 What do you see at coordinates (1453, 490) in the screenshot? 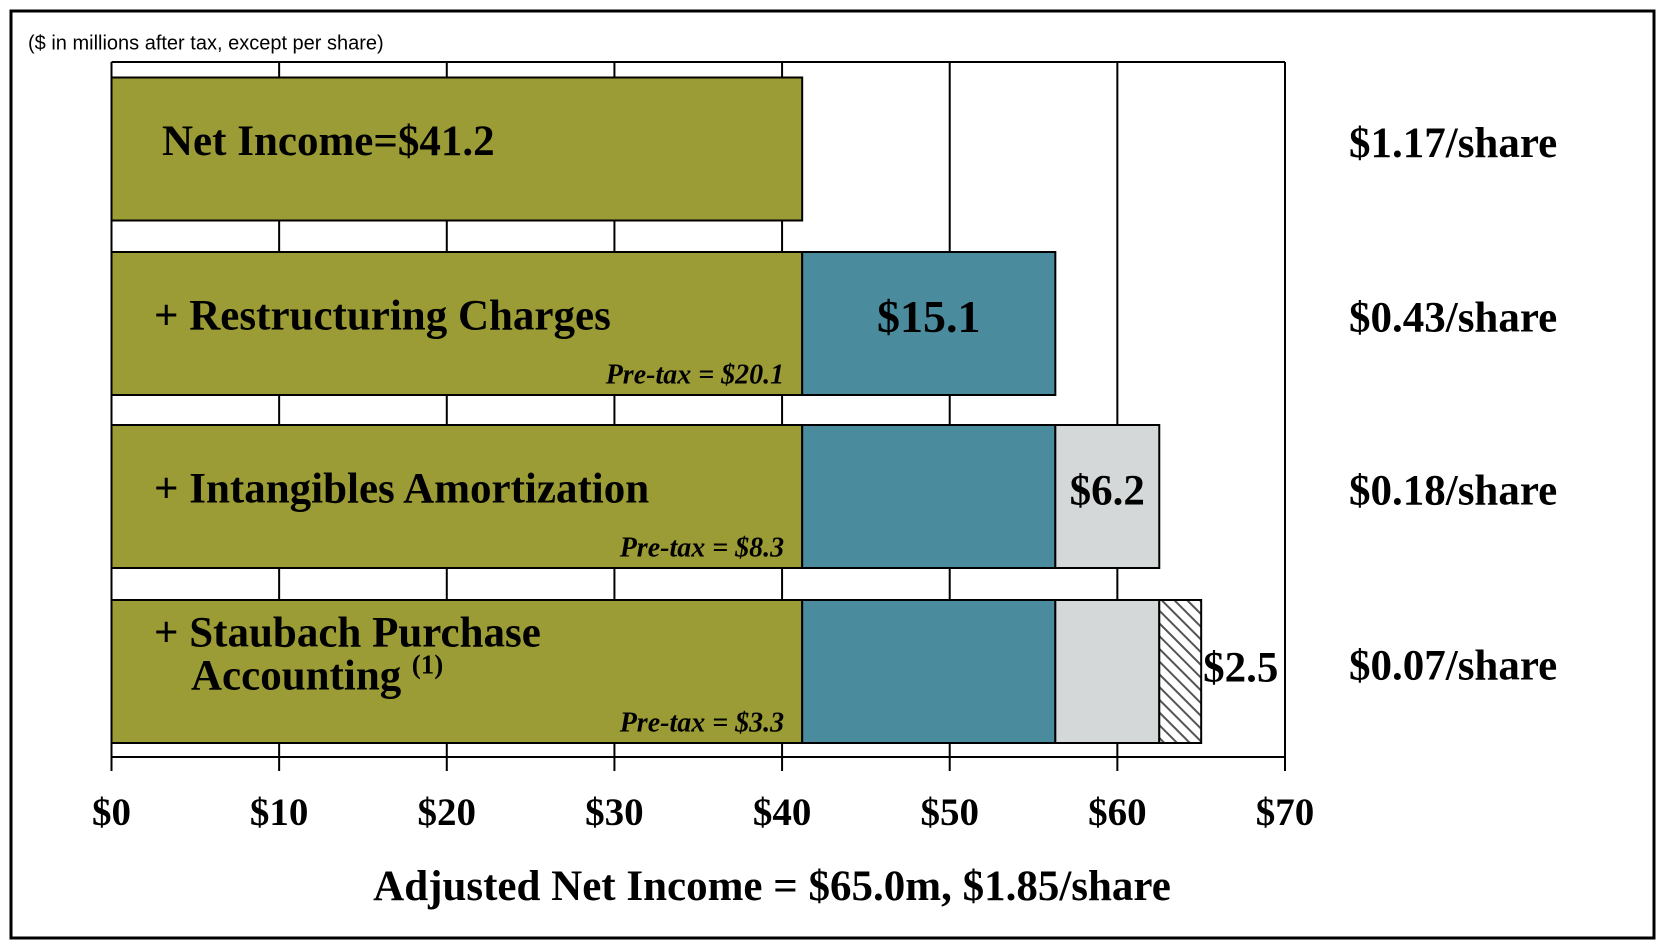
I see `per-share-label: $0.18/share` at bounding box center [1453, 490].